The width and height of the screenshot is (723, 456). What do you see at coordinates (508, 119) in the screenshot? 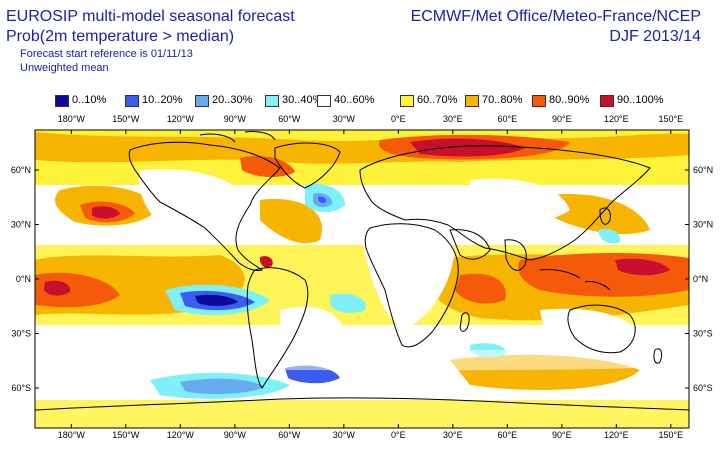
I see `lon-label-top: 60°E` at bounding box center [508, 119].